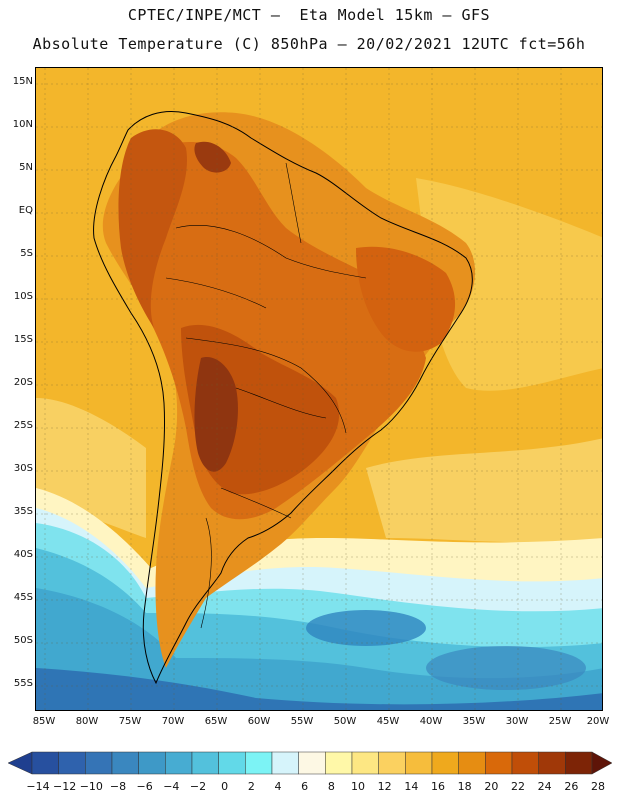 The height and width of the screenshot is (800, 618). I want to click on colorbar-tick-label: 28, so click(598, 786).